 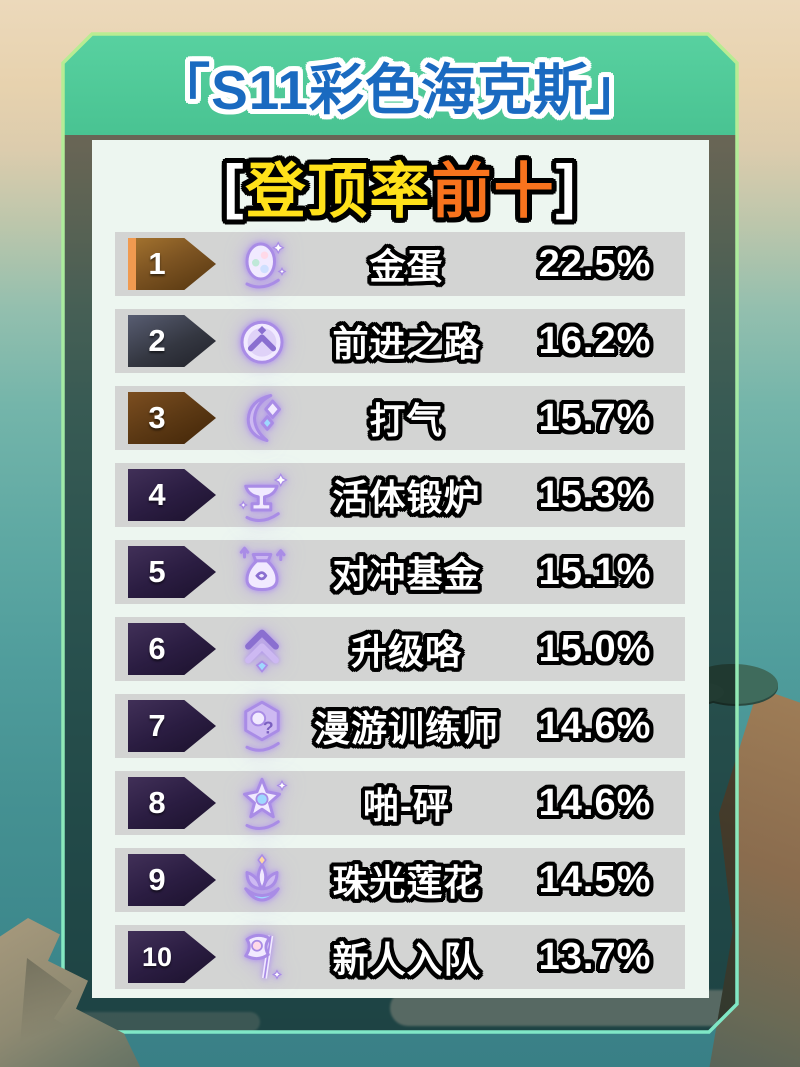 I want to click on rank-number: 2, so click(x=157, y=340).